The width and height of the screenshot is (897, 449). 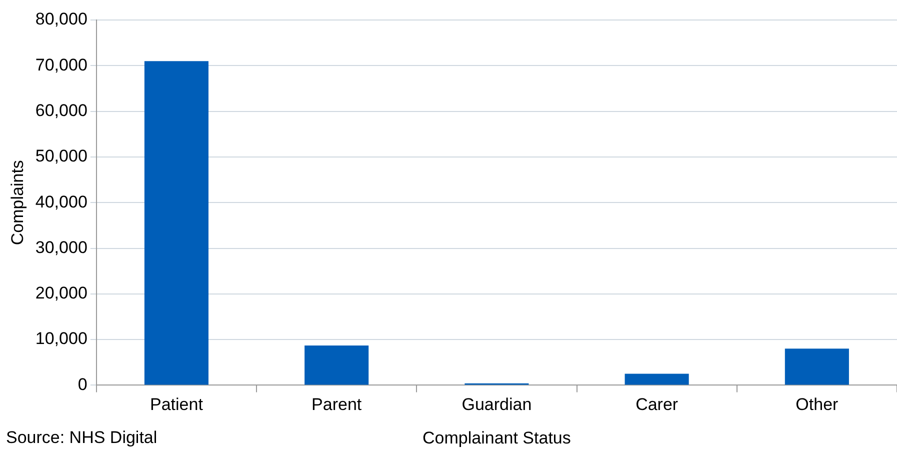 What do you see at coordinates (82, 438) in the screenshot?
I see `source-note: Source: NHS Digital` at bounding box center [82, 438].